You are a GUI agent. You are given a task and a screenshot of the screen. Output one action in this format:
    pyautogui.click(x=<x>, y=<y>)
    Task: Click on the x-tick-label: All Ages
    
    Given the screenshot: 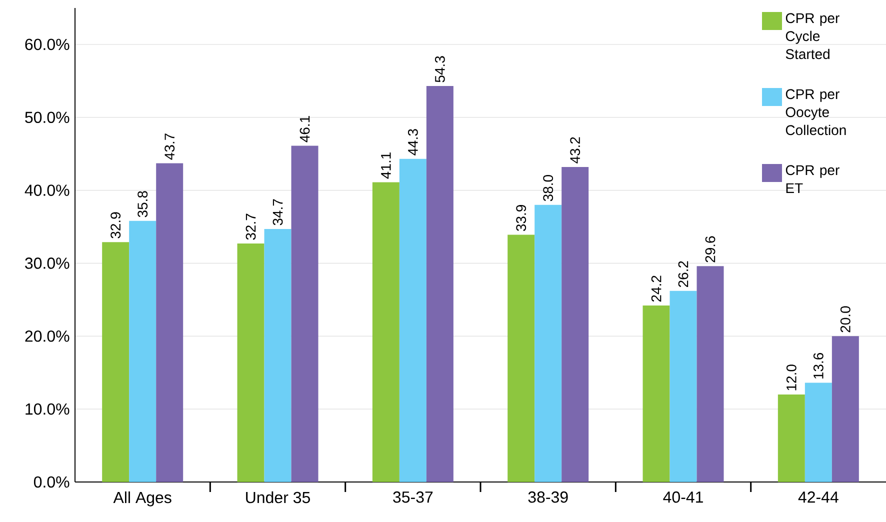 What is the action you would take?
    pyautogui.click(x=142, y=498)
    